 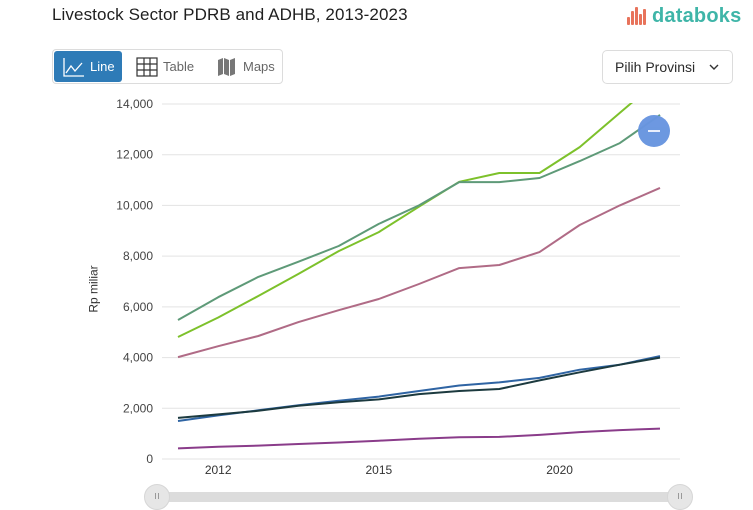 I want to click on tab-maps: Maps, so click(x=245, y=66).